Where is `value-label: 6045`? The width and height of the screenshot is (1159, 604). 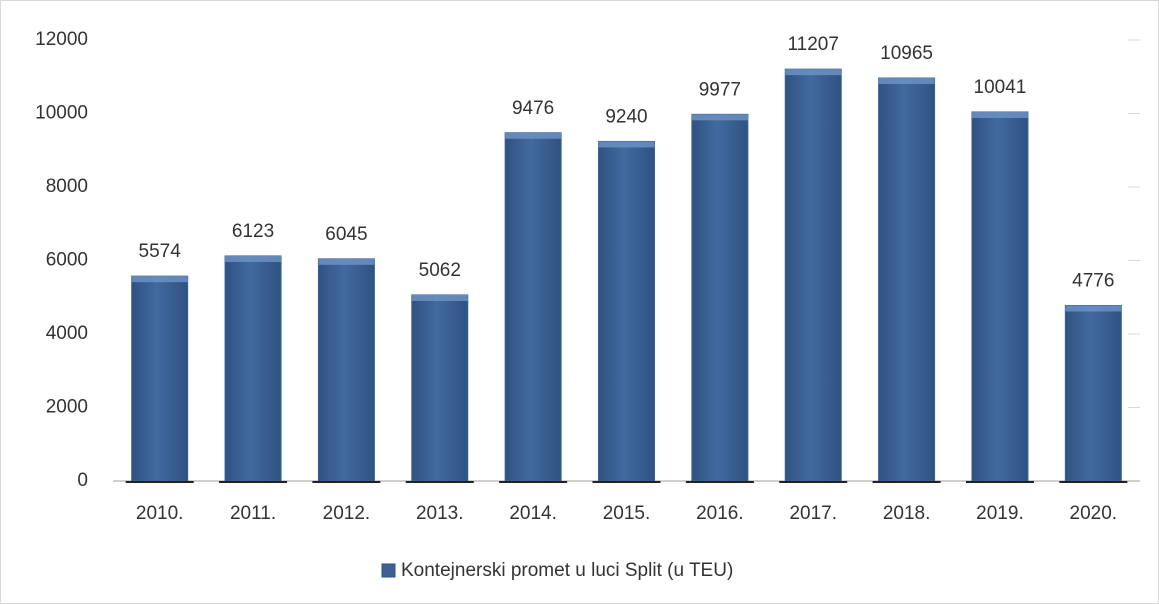 value-label: 6045 is located at coordinates (346, 234).